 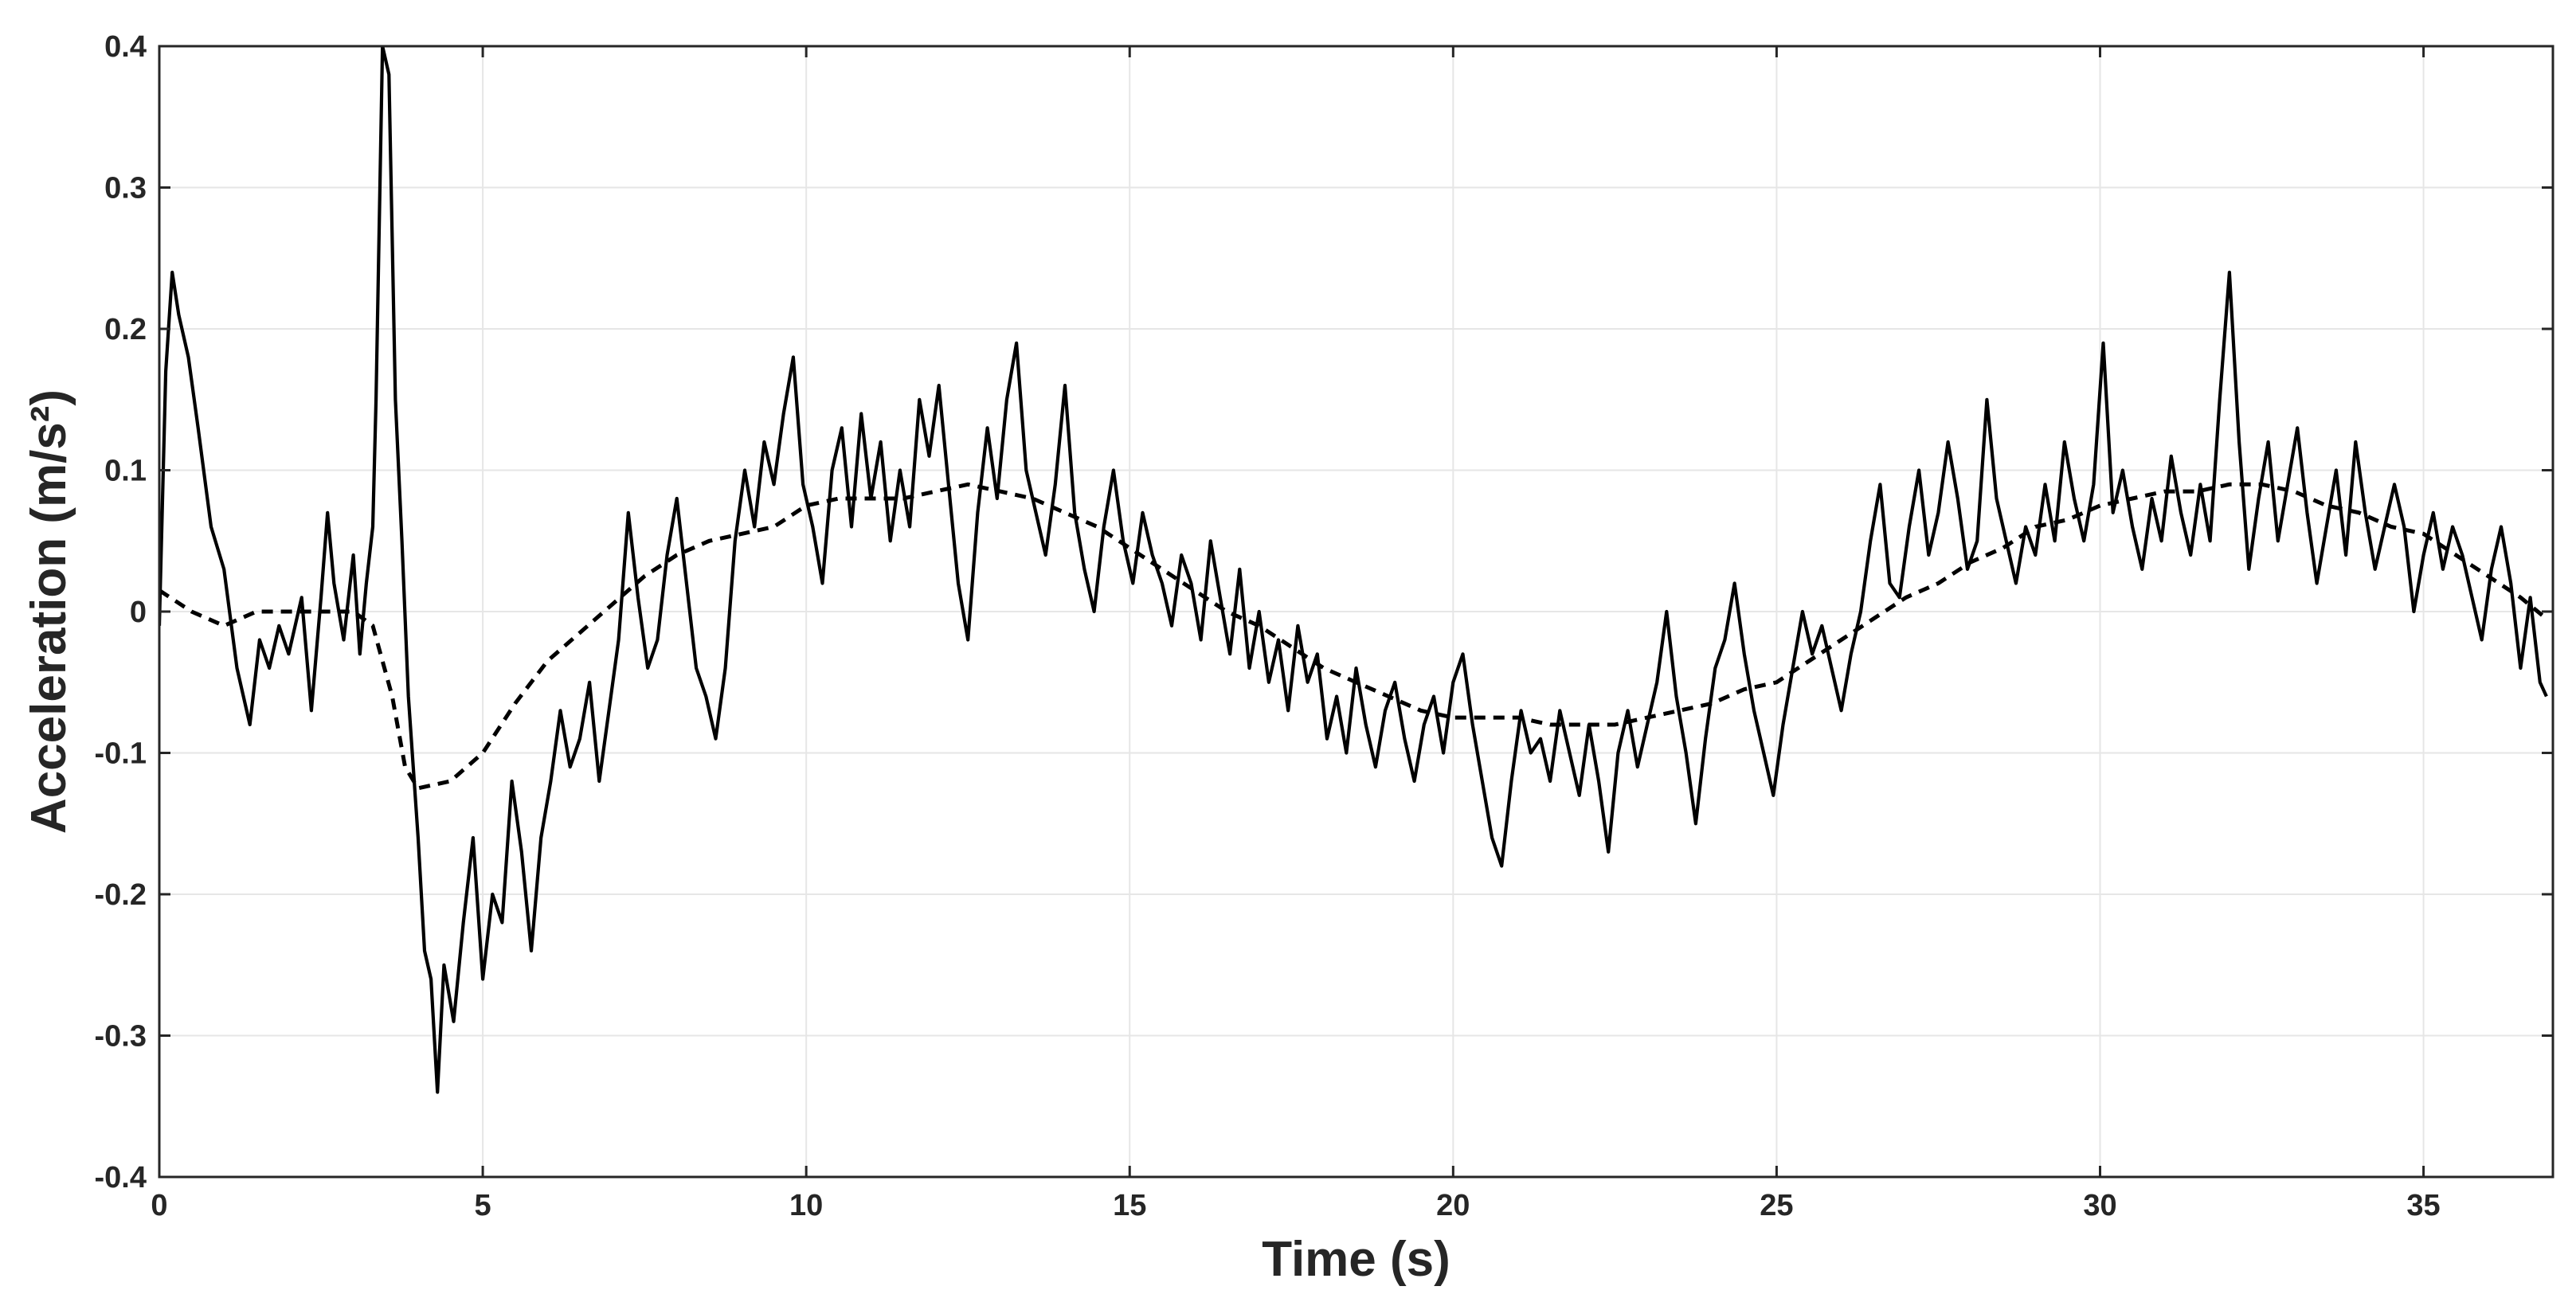 What do you see at coordinates (121, 754) in the screenshot?
I see `y-tick-label: -0.1` at bounding box center [121, 754].